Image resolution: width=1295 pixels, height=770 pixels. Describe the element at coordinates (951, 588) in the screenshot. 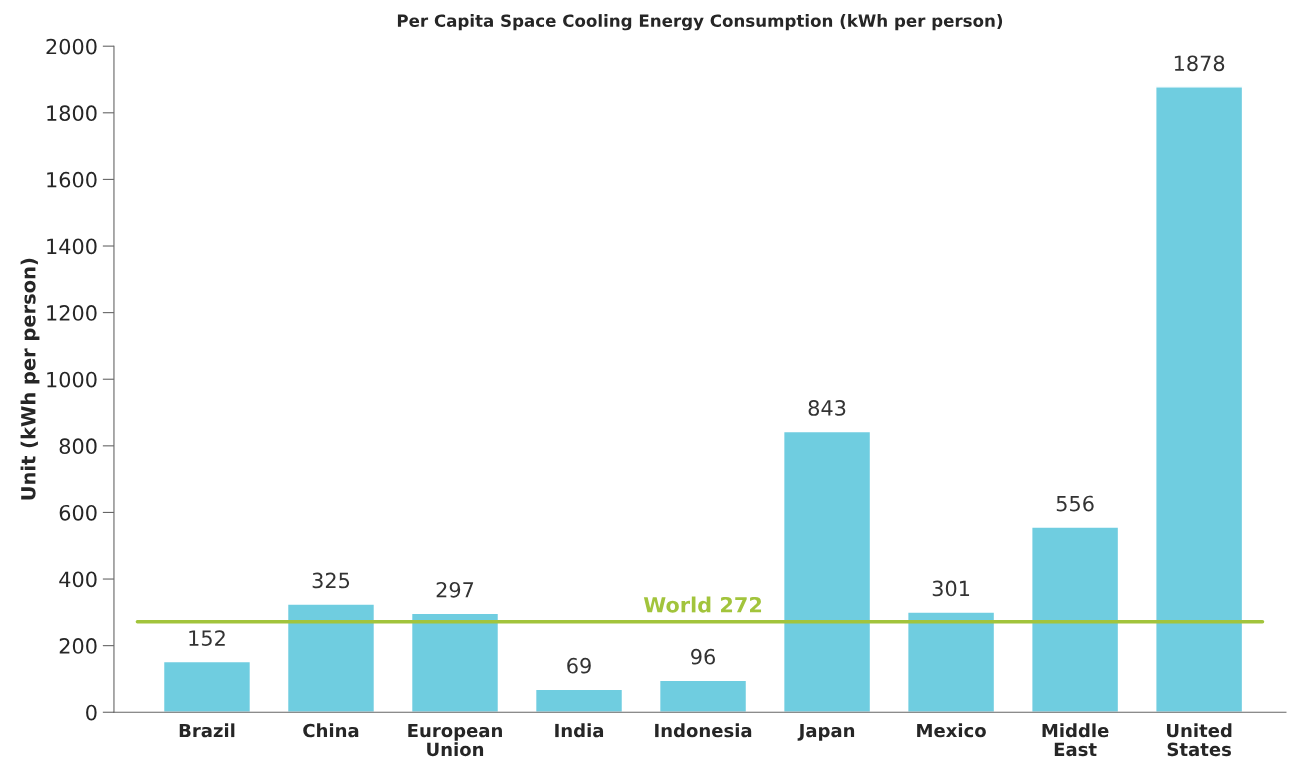

I see `data-label: 301` at that location.